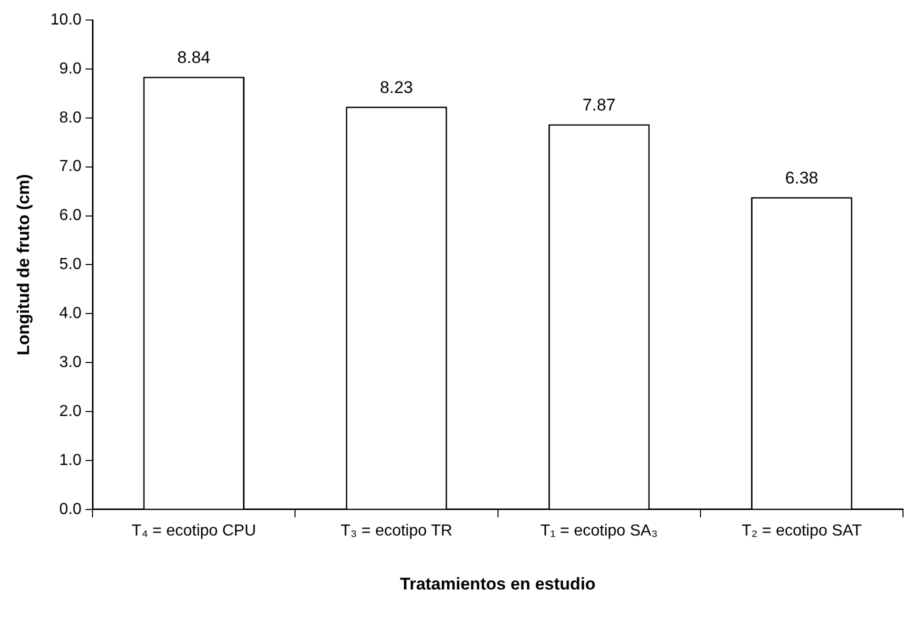 Image resolution: width=918 pixels, height=619 pixels. What do you see at coordinates (599, 531) in the screenshot?
I see `x-tick-label: T₁ = ecotipo SA₃` at bounding box center [599, 531].